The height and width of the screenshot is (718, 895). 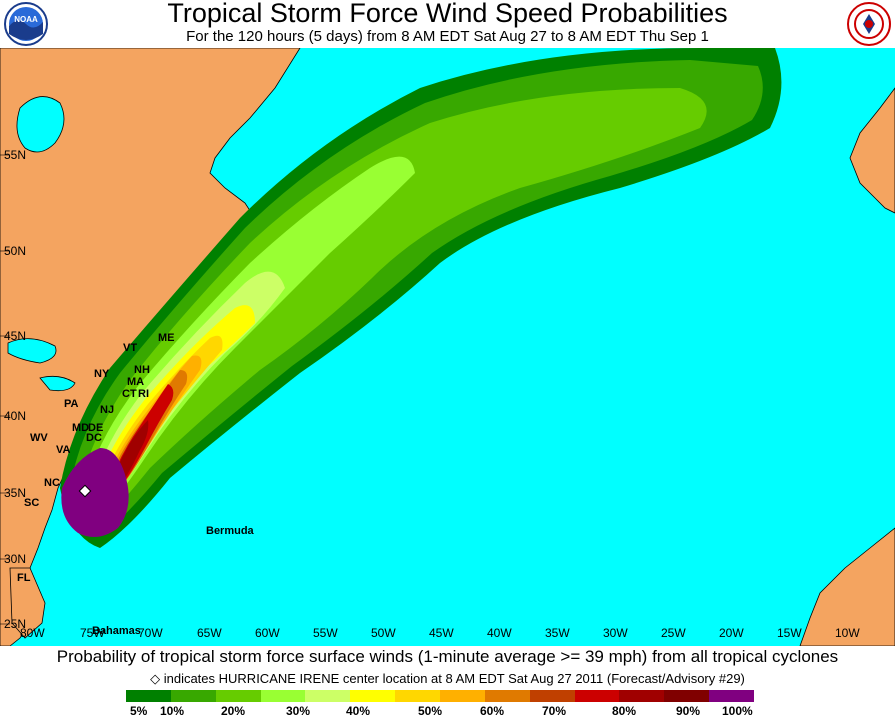 What do you see at coordinates (499, 633) in the screenshot?
I see `lon-label: 40W` at bounding box center [499, 633].